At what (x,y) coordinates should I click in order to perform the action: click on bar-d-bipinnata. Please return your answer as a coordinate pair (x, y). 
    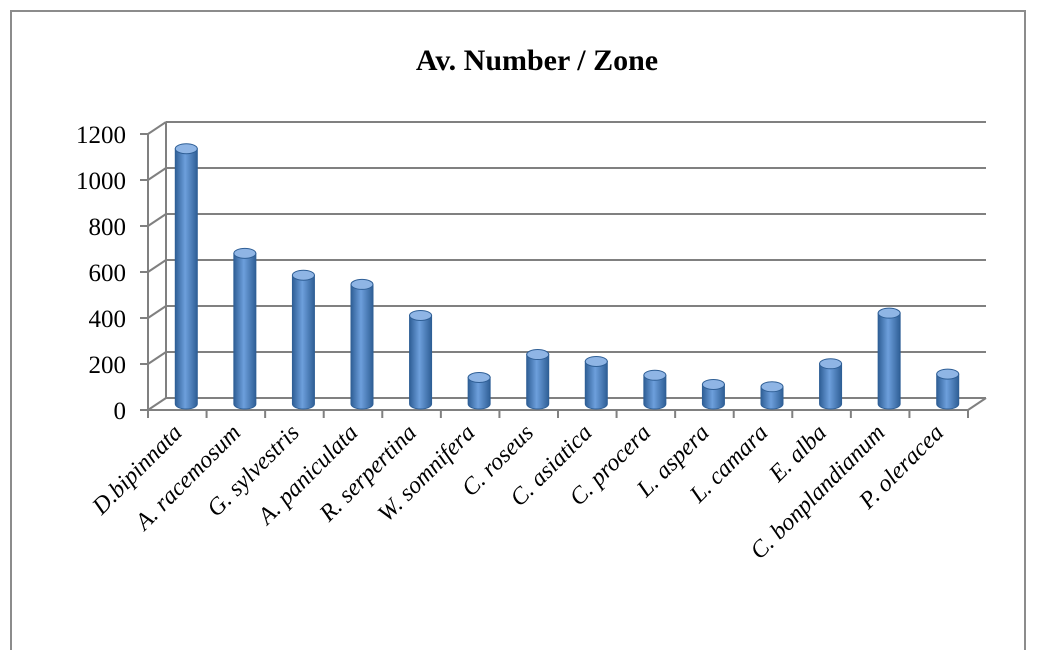
    Looking at the image, I should click on (186, 276).